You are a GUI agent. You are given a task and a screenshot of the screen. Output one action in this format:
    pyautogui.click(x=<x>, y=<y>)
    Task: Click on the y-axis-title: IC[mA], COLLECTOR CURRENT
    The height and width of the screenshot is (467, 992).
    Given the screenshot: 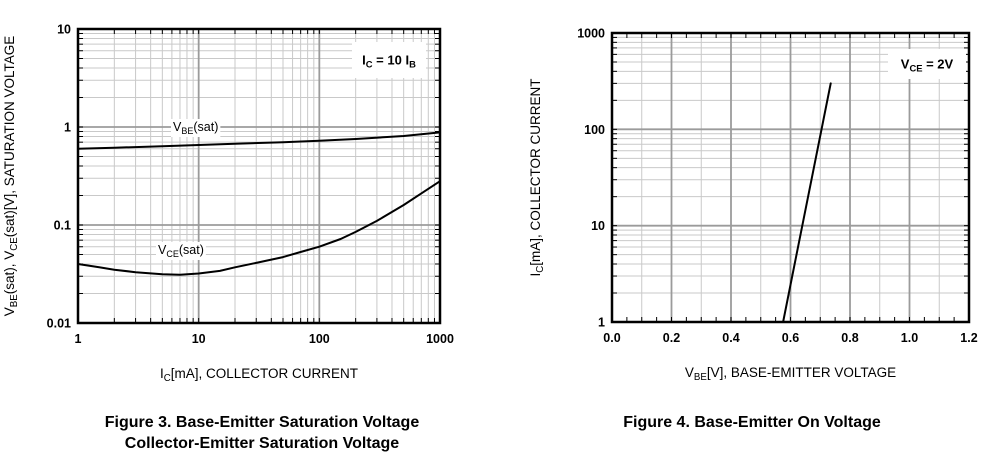 What is the action you would take?
    pyautogui.click(x=537, y=177)
    